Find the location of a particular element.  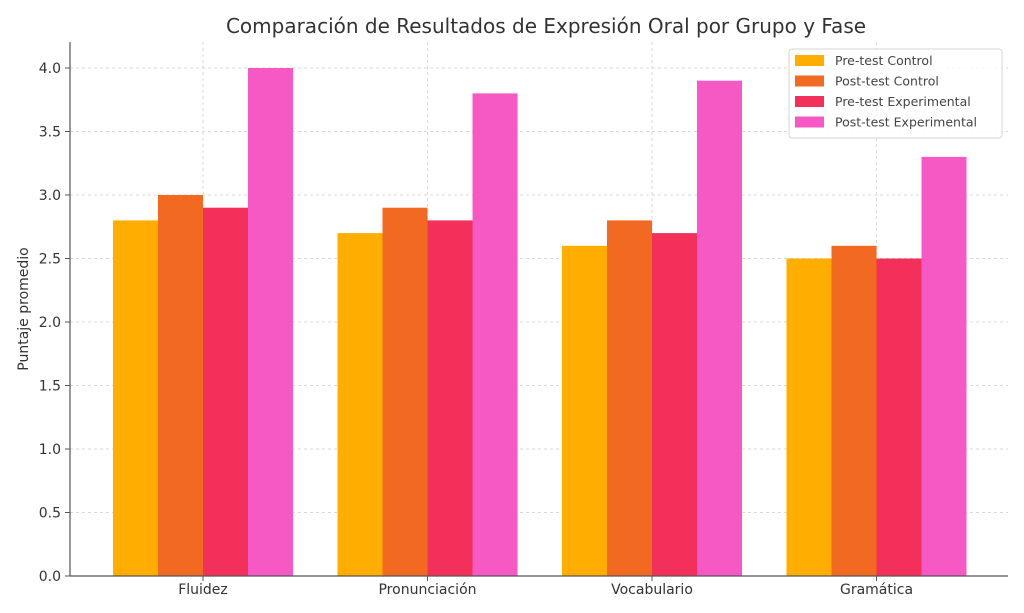

legend-label: Post-test Control is located at coordinates (887, 81).